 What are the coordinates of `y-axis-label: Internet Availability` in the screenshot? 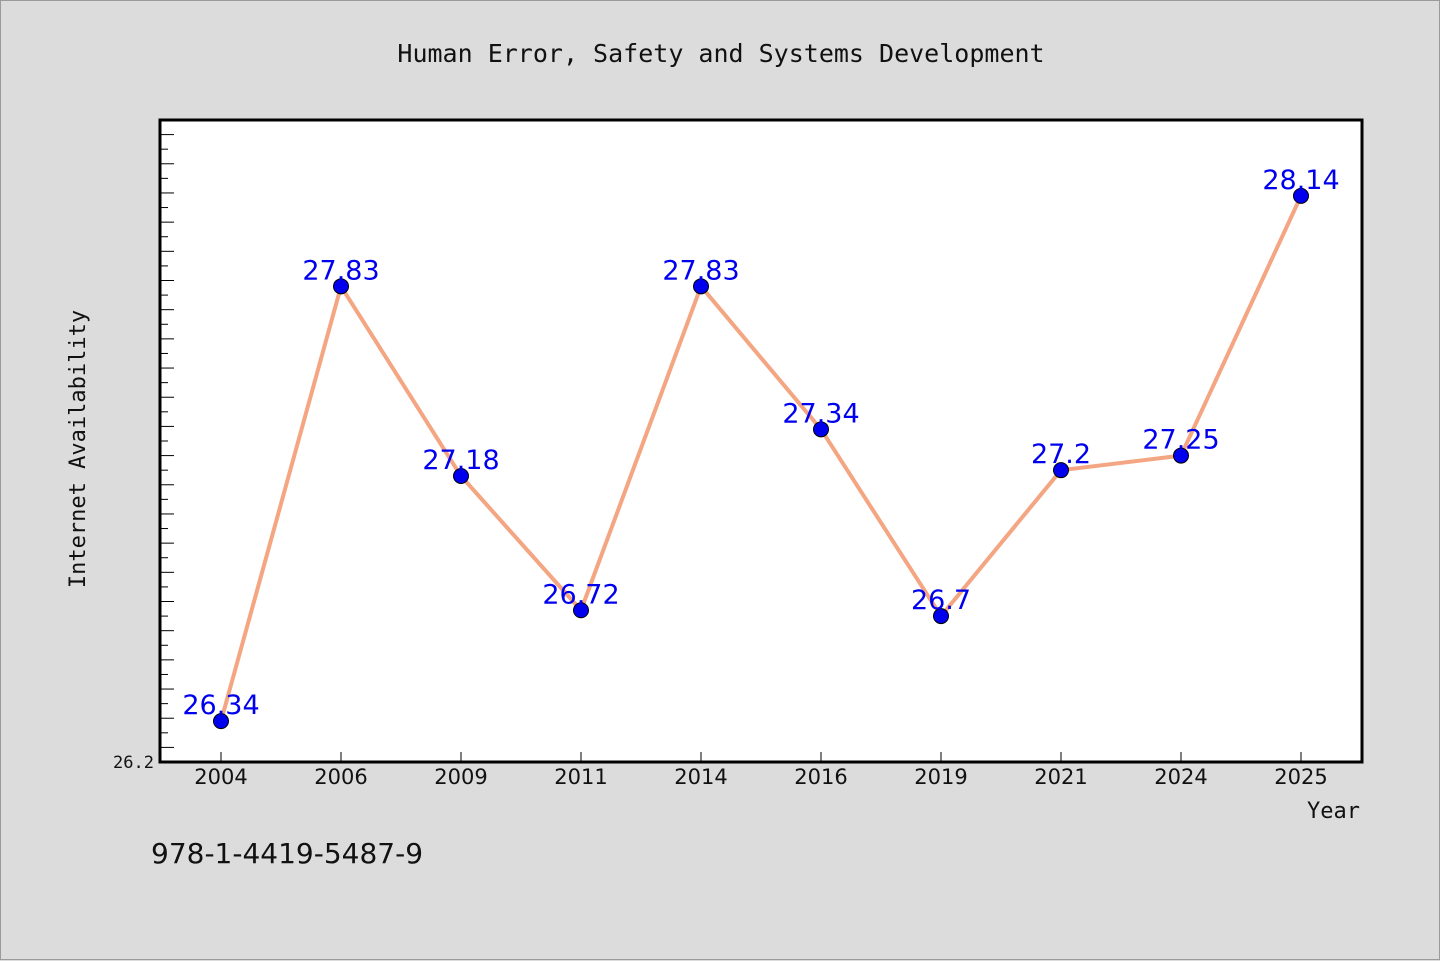 It's located at (78, 449).